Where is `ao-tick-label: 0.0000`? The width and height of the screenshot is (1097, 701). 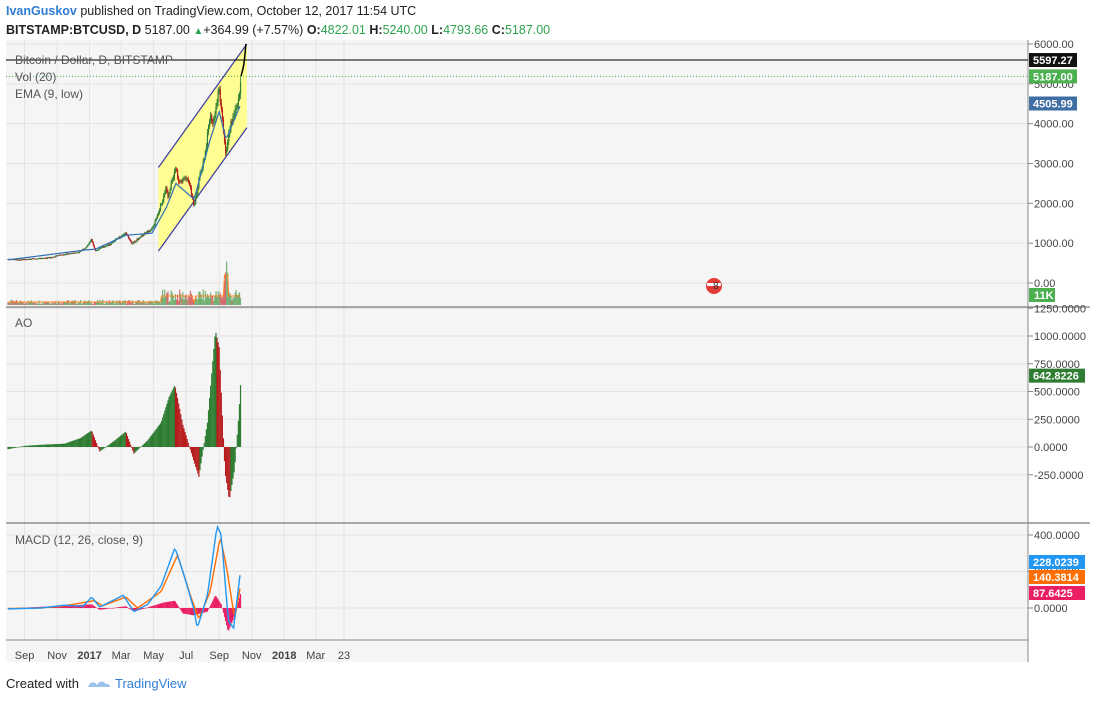 ao-tick-label: 0.0000 is located at coordinates (1051, 448).